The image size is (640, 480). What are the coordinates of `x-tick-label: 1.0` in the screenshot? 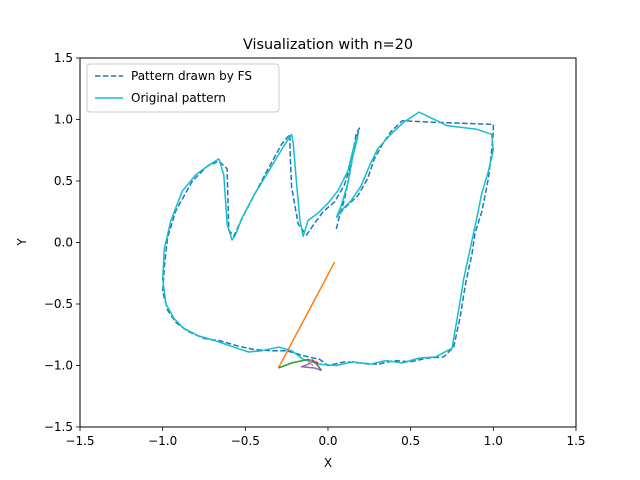 It's located at (493, 441).